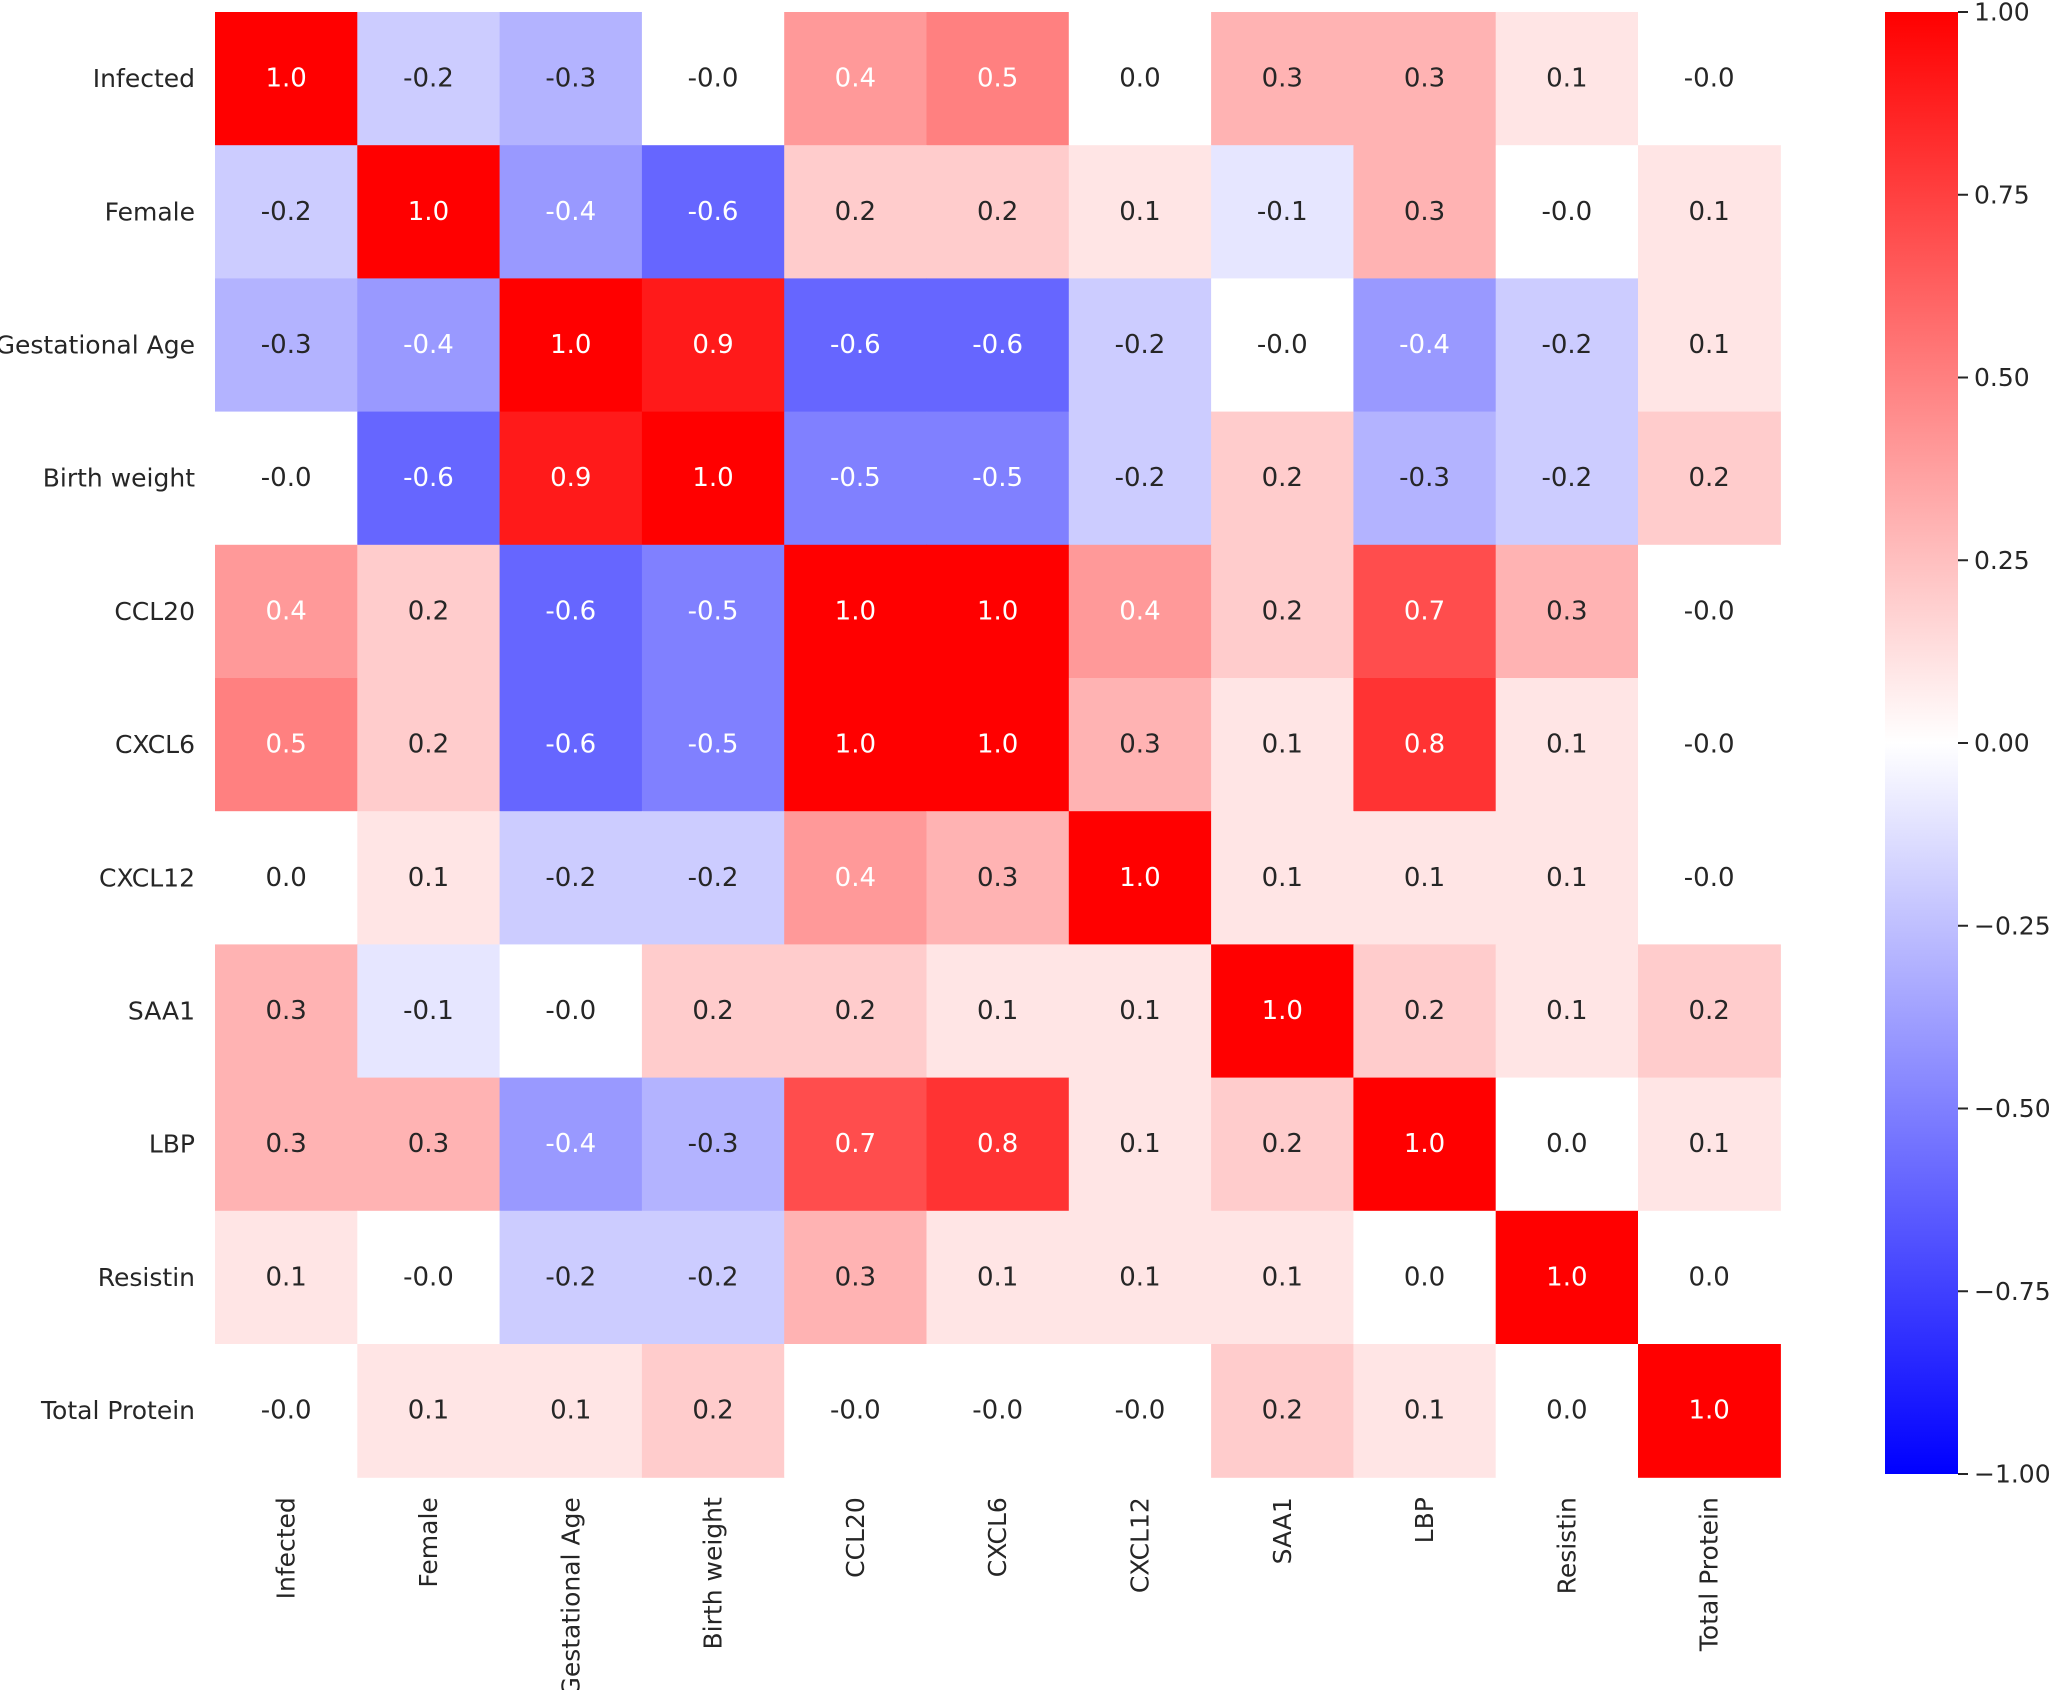 Image resolution: width=2050 pixels, height=1690 pixels. I want to click on heatmap-cell-label-1-4: 0.2, so click(855, 212).